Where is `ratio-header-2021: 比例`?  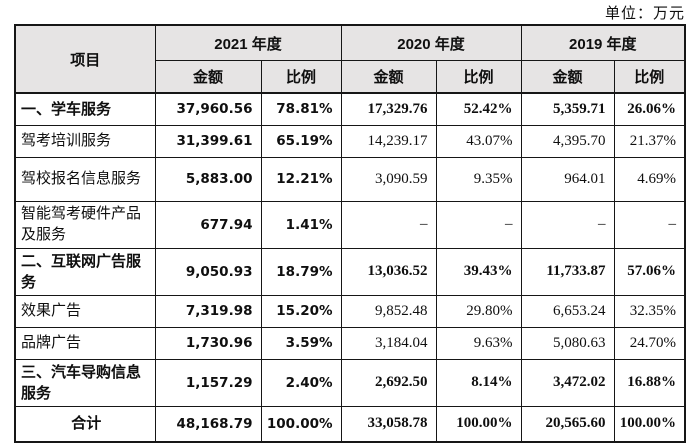
ratio-header-2021: 比例 is located at coordinates (301, 77).